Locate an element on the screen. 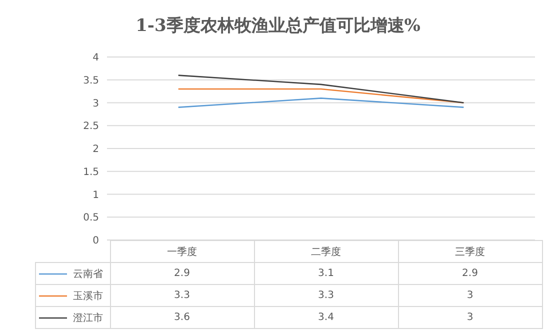  x-tick-label: 一季度 is located at coordinates (182, 251).